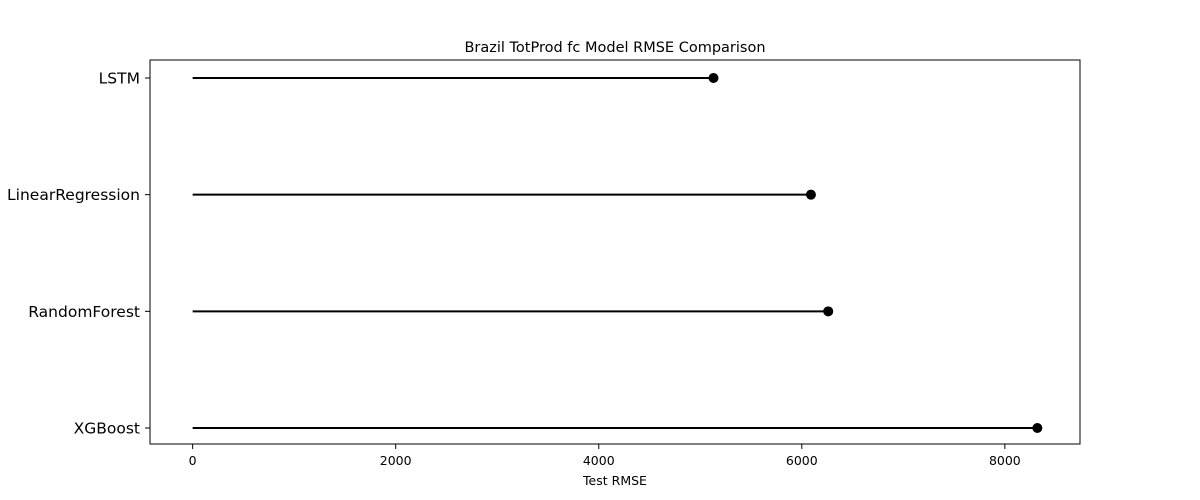 The width and height of the screenshot is (1200, 500). Describe the element at coordinates (599, 460) in the screenshot. I see `x-tick-label-4000: 4000` at that location.